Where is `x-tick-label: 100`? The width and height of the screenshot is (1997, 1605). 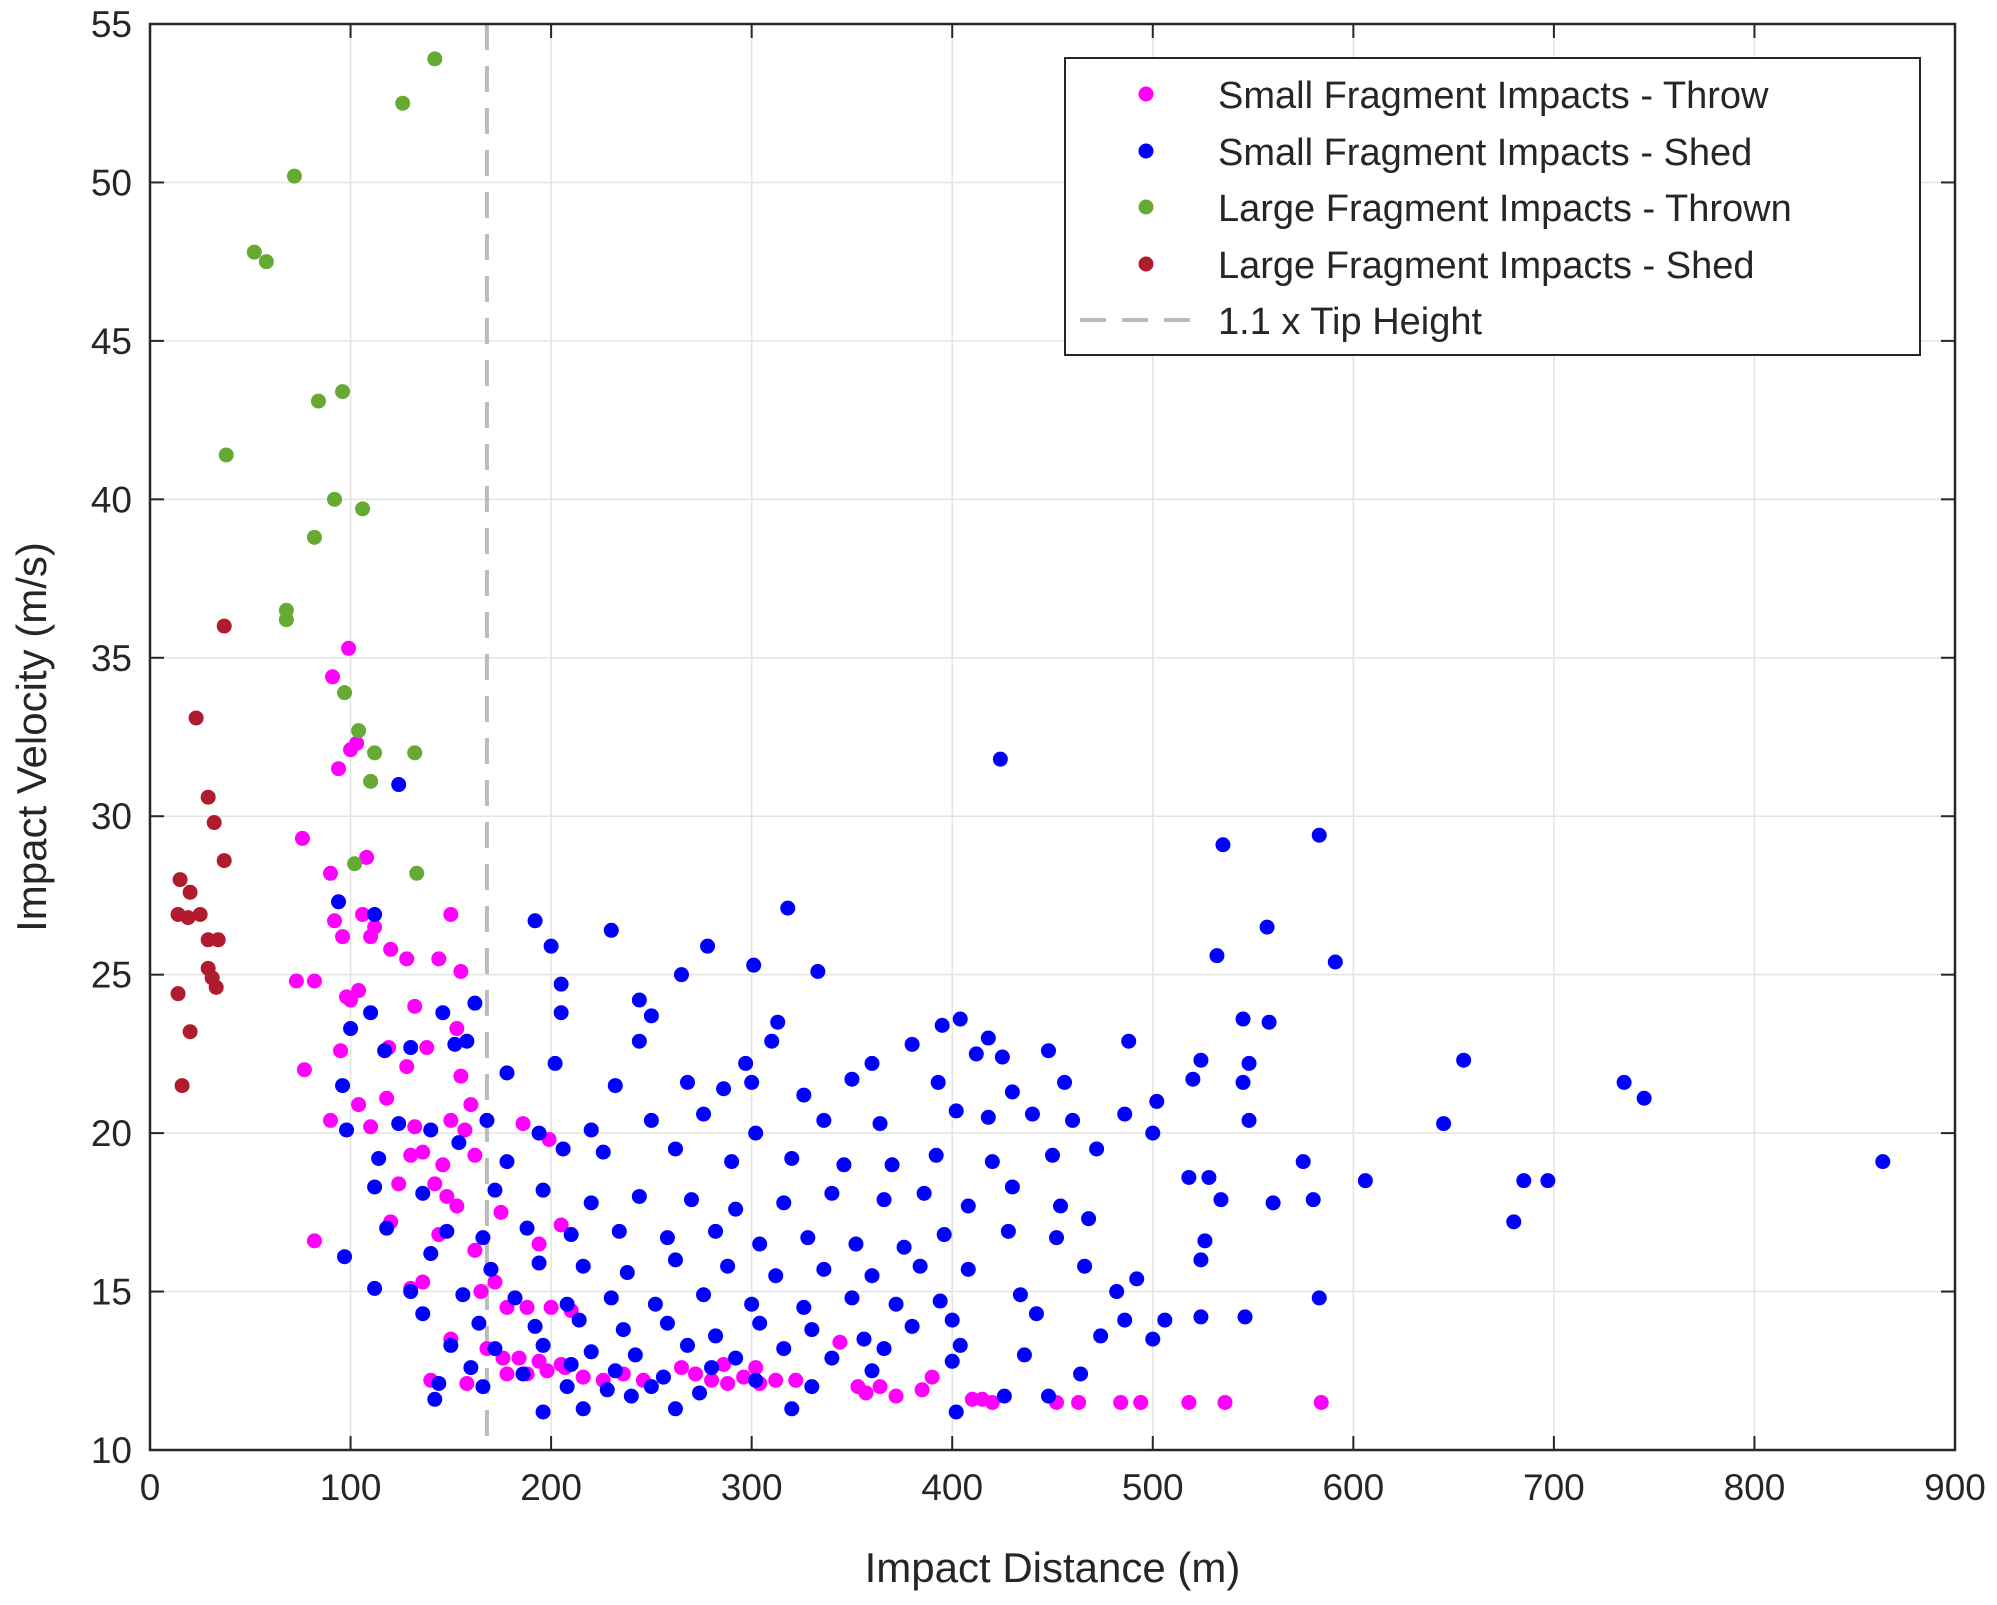
x-tick-label: 100 is located at coordinates (351, 1487).